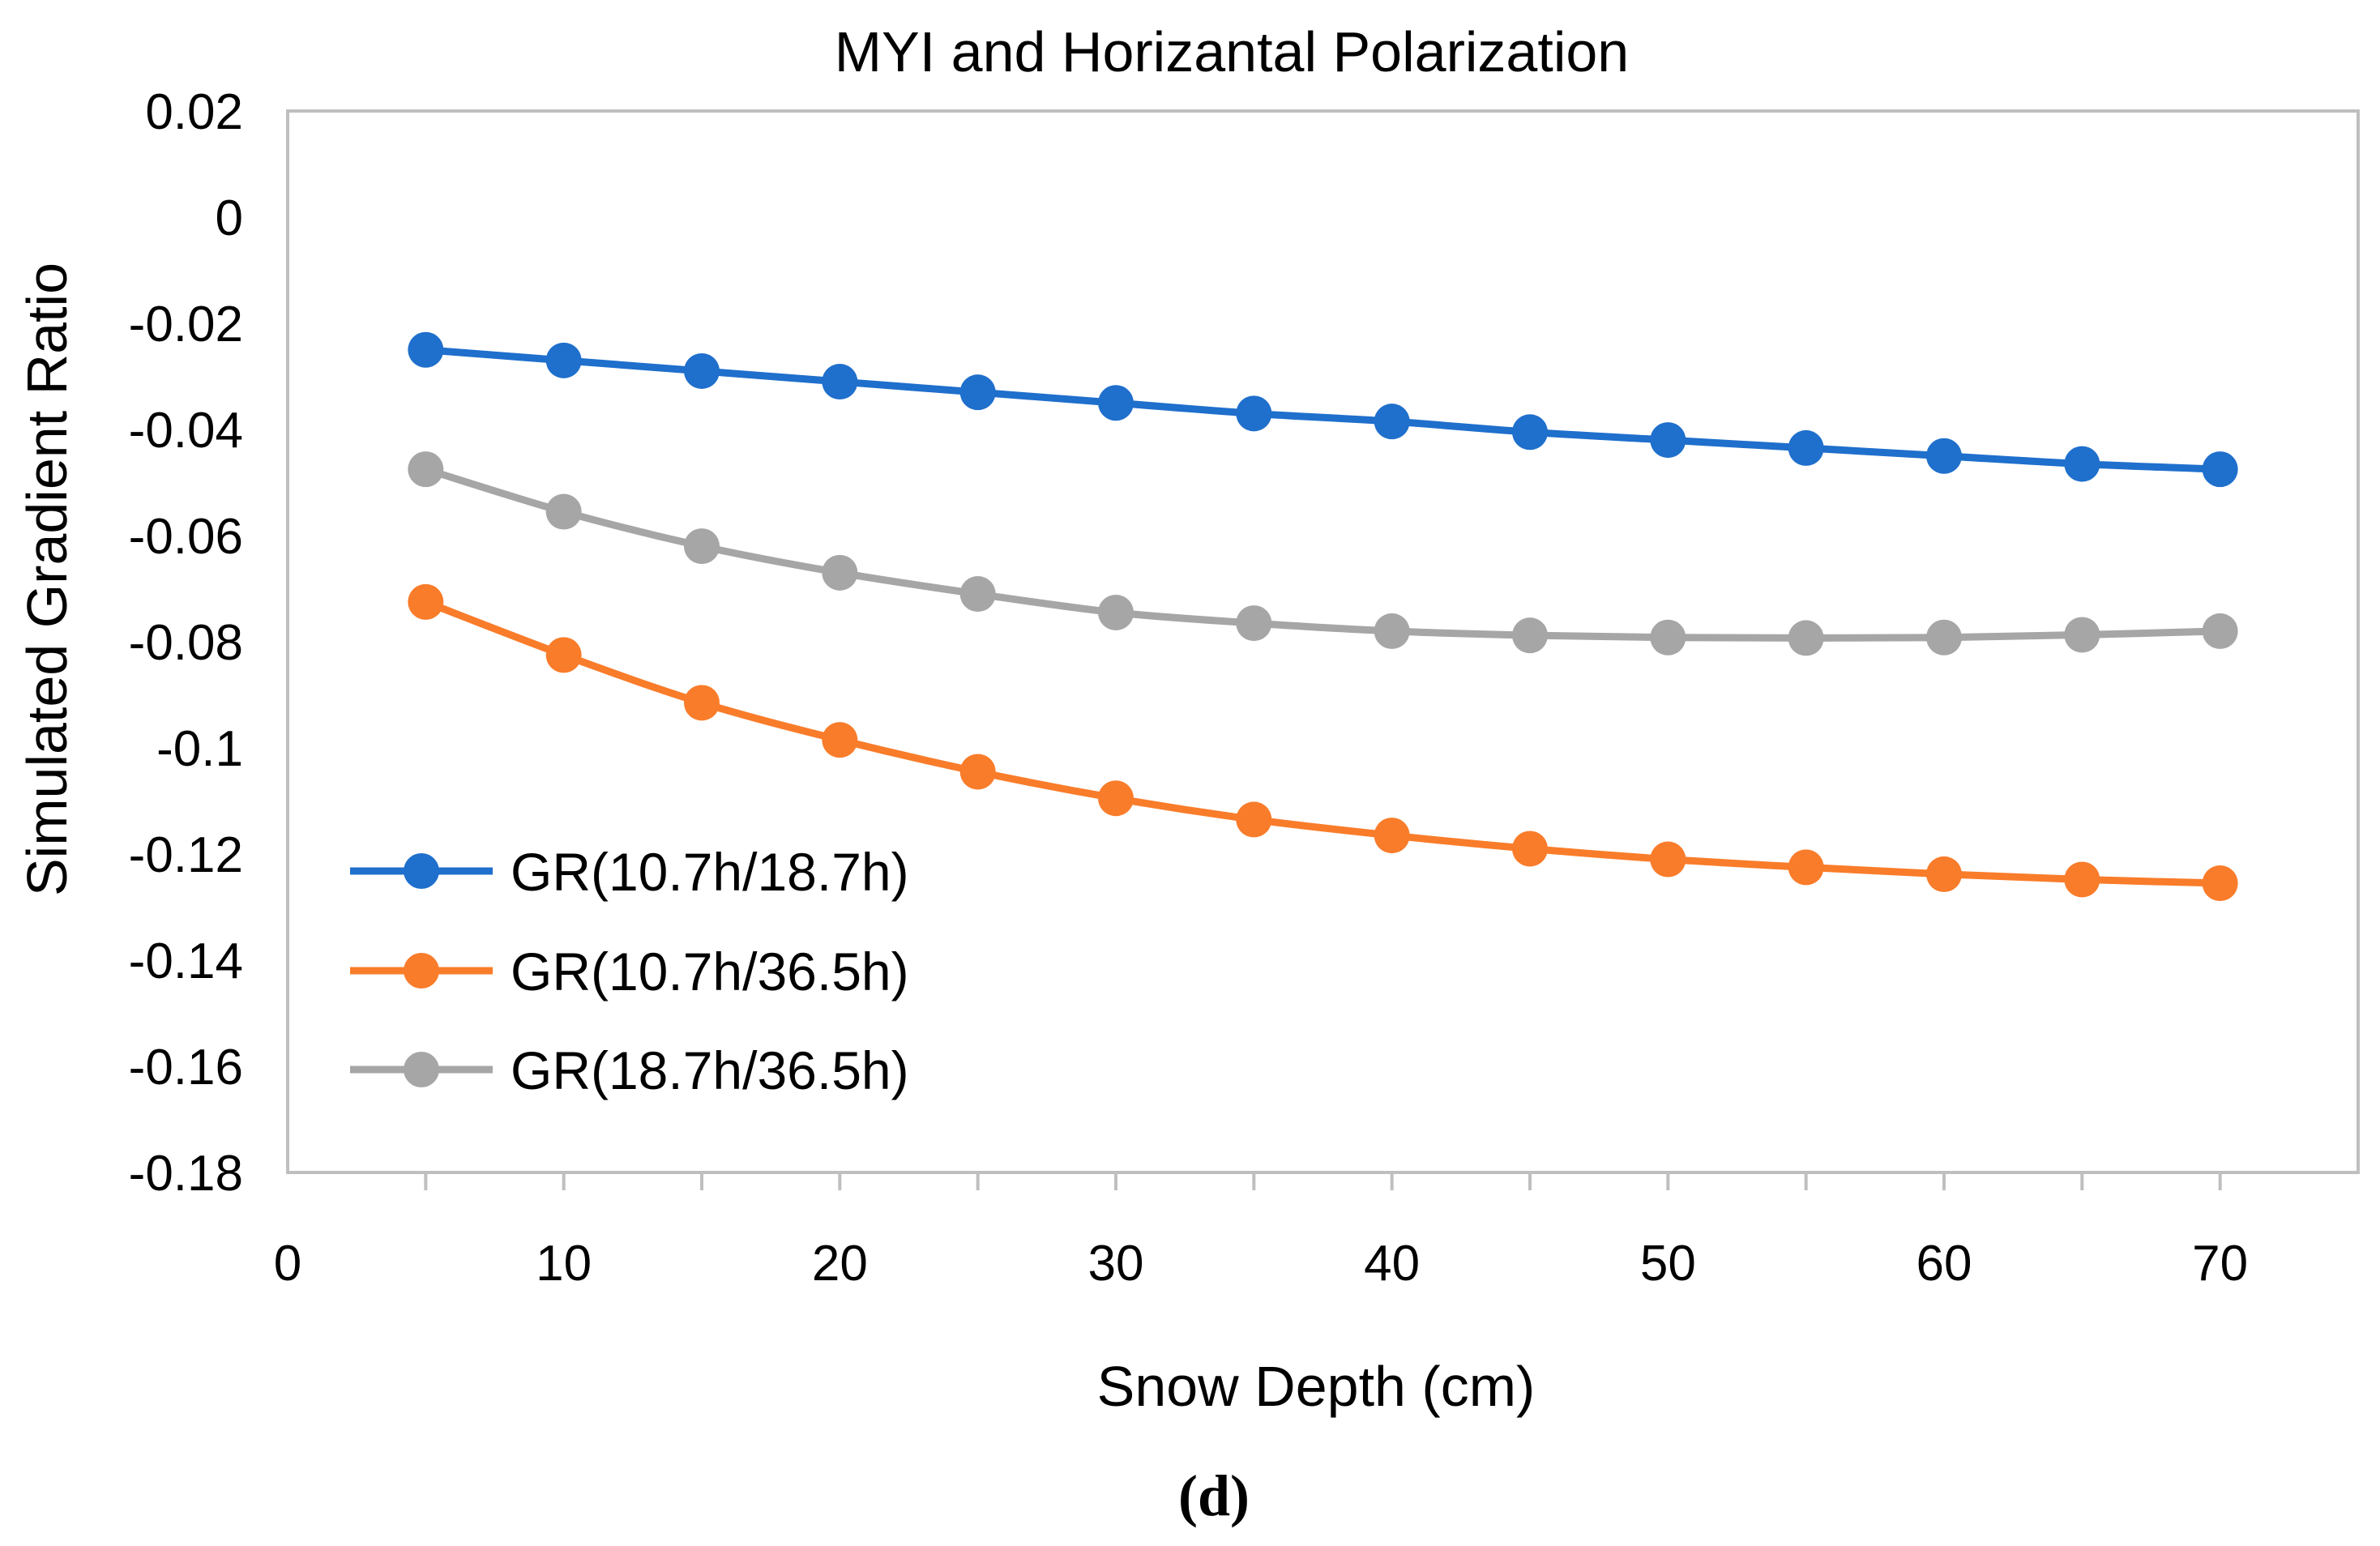 The image size is (2380, 1546). Describe the element at coordinates (47, 579) in the screenshot. I see `y-axis-title: Simulated Gradient Ratio` at that location.